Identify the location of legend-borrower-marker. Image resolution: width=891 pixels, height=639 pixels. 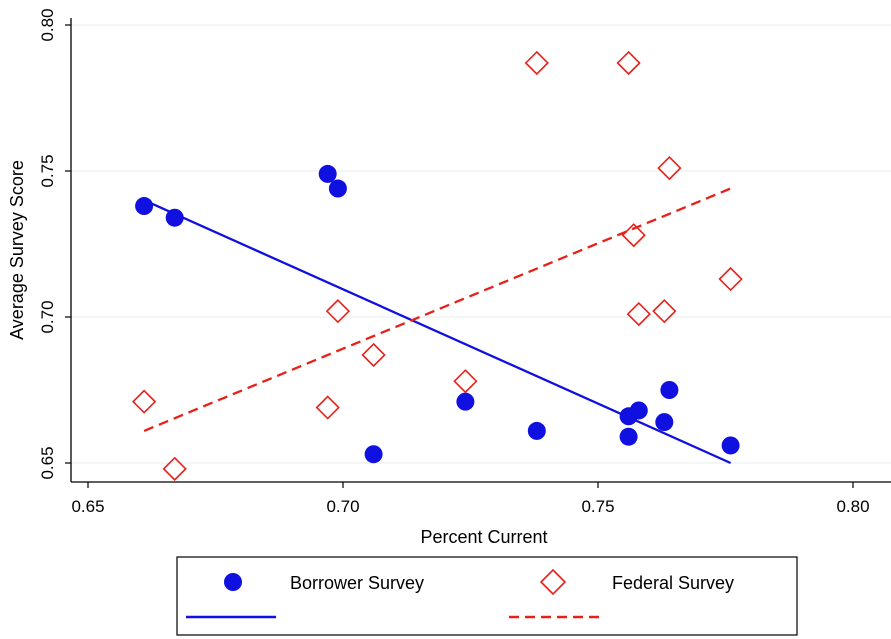
(233, 582).